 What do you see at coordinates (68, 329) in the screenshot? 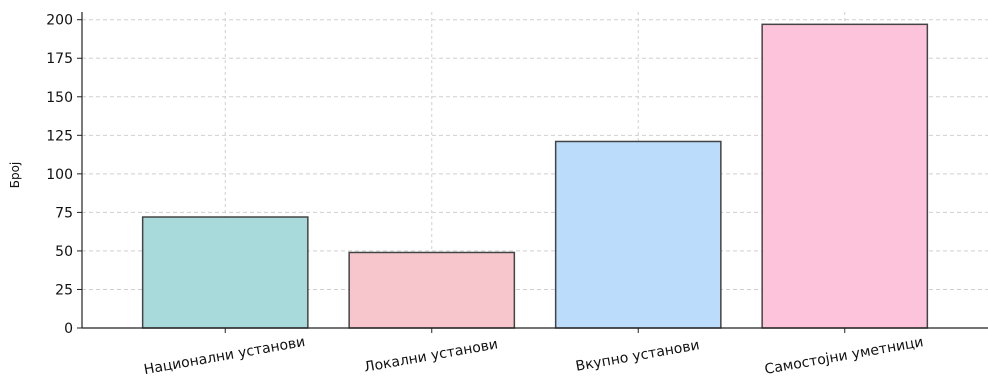
I see `y-tick-label: 0` at bounding box center [68, 329].